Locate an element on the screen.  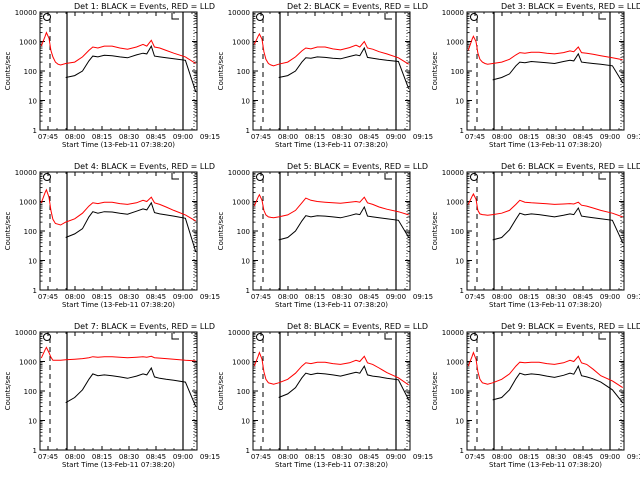
panel-title: Det 4: BLACK = Events, RED = LLD is located at coordinates (144, 166).